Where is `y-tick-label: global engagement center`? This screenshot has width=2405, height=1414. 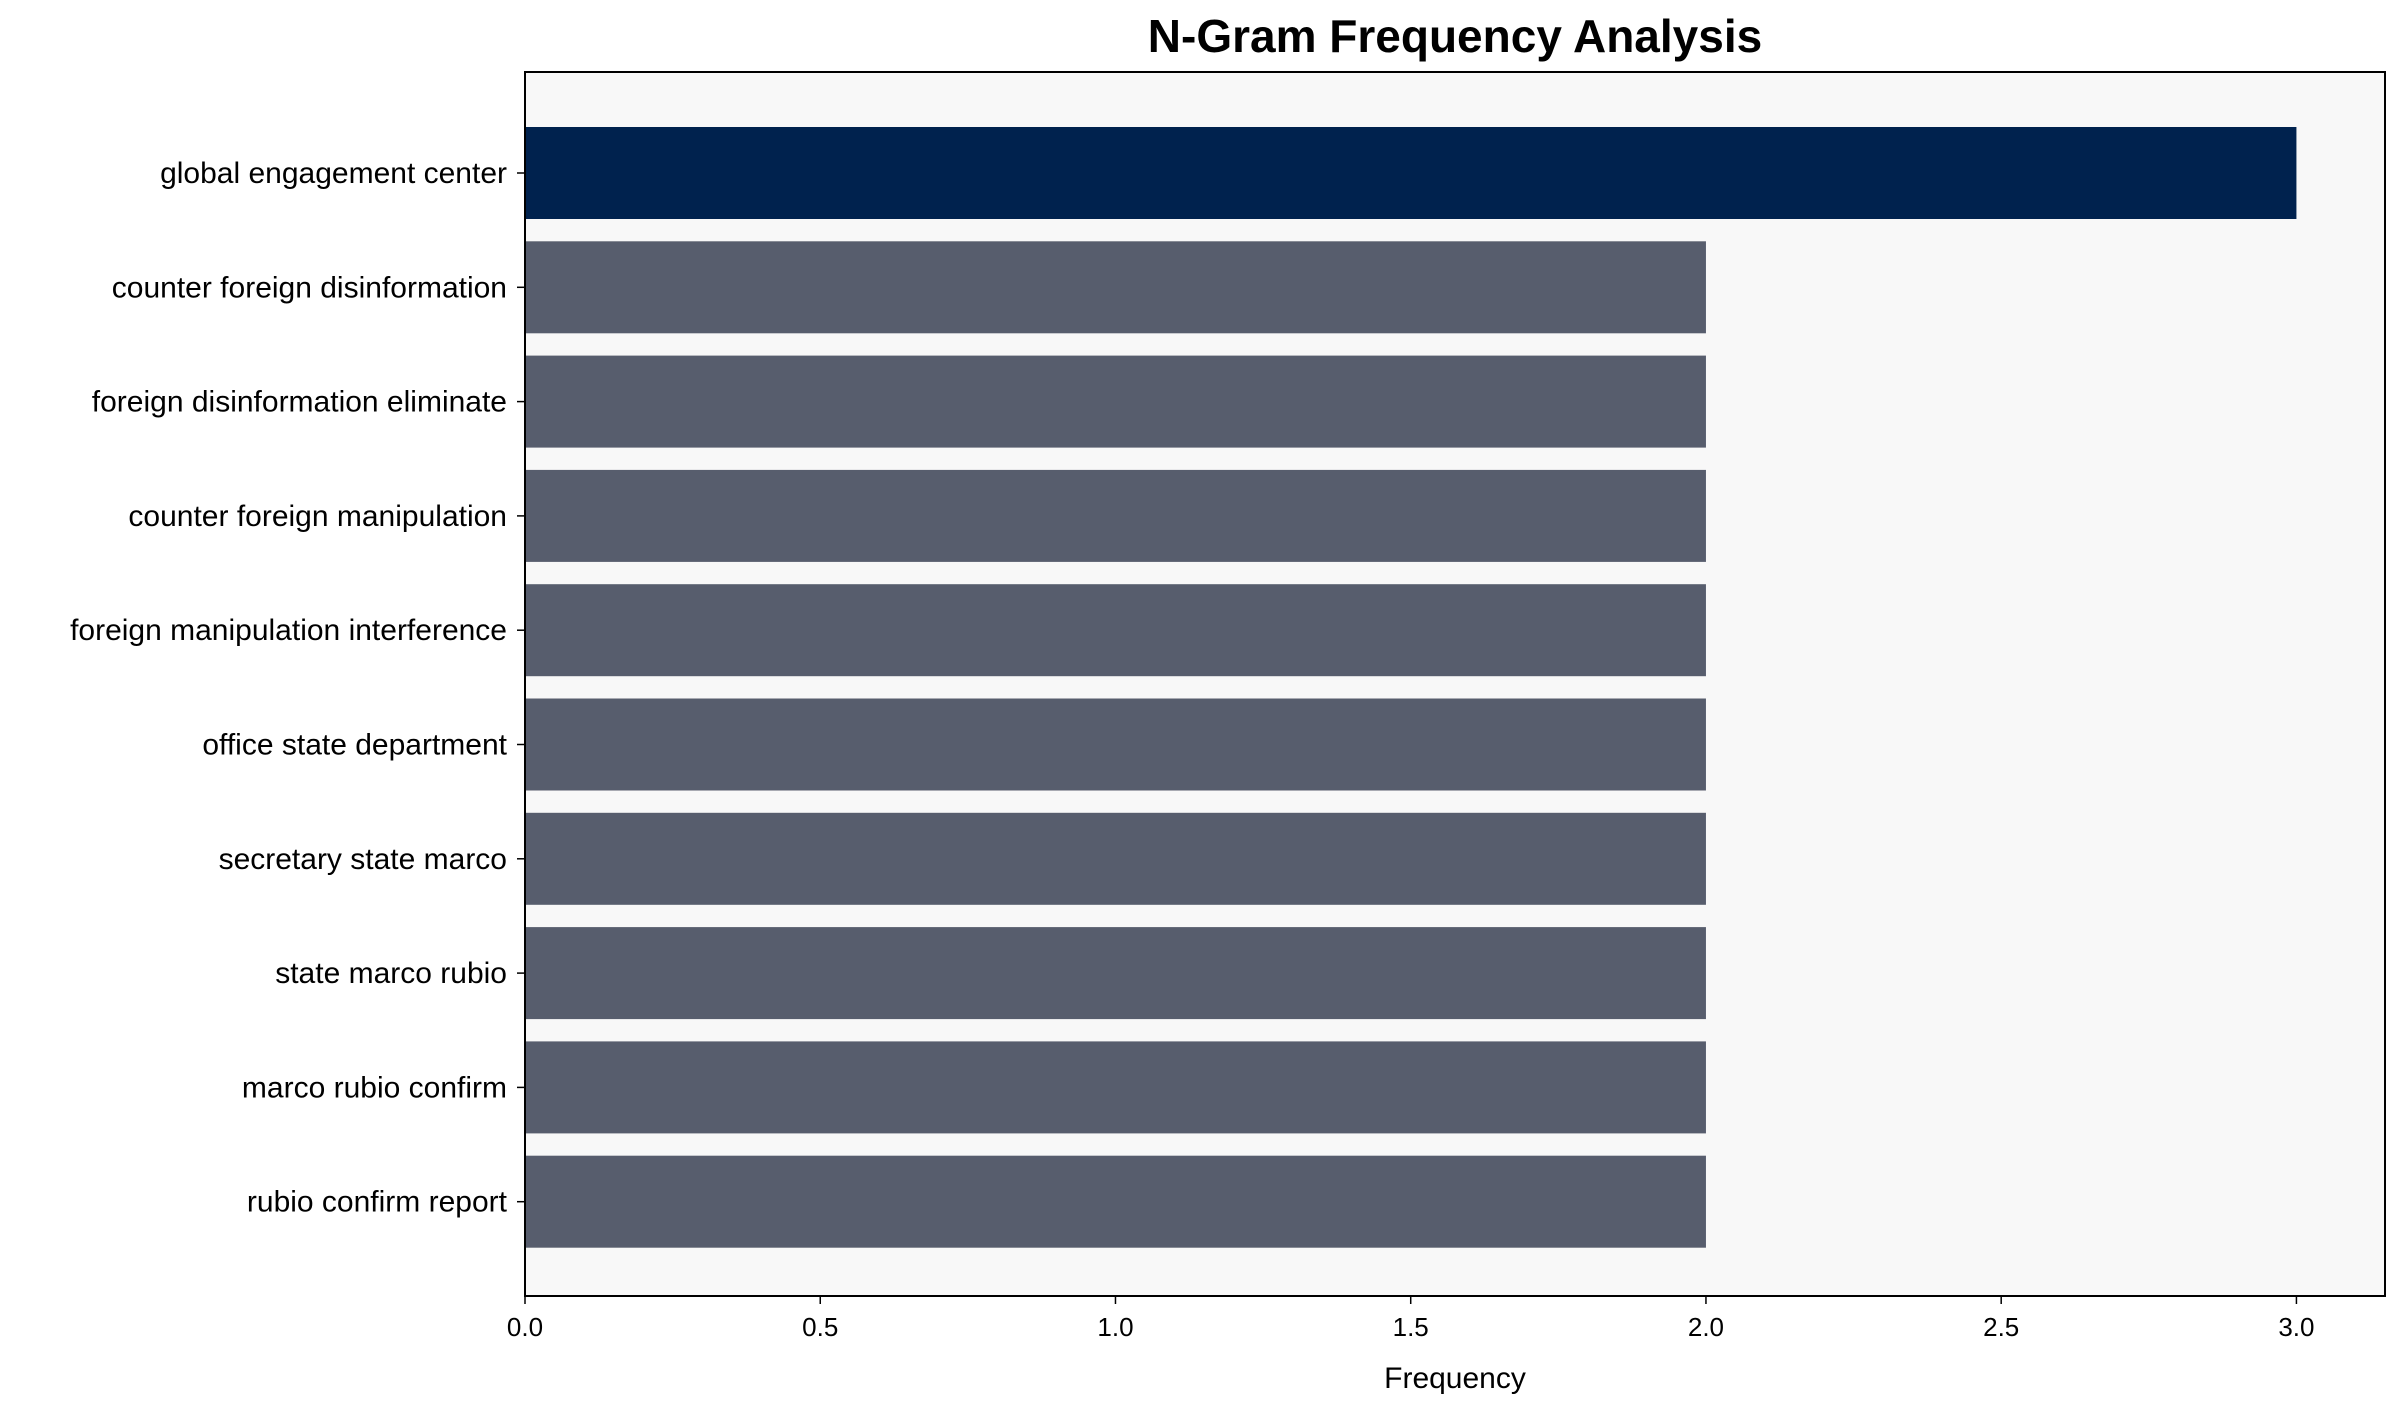 y-tick-label: global engagement center is located at coordinates (333, 173).